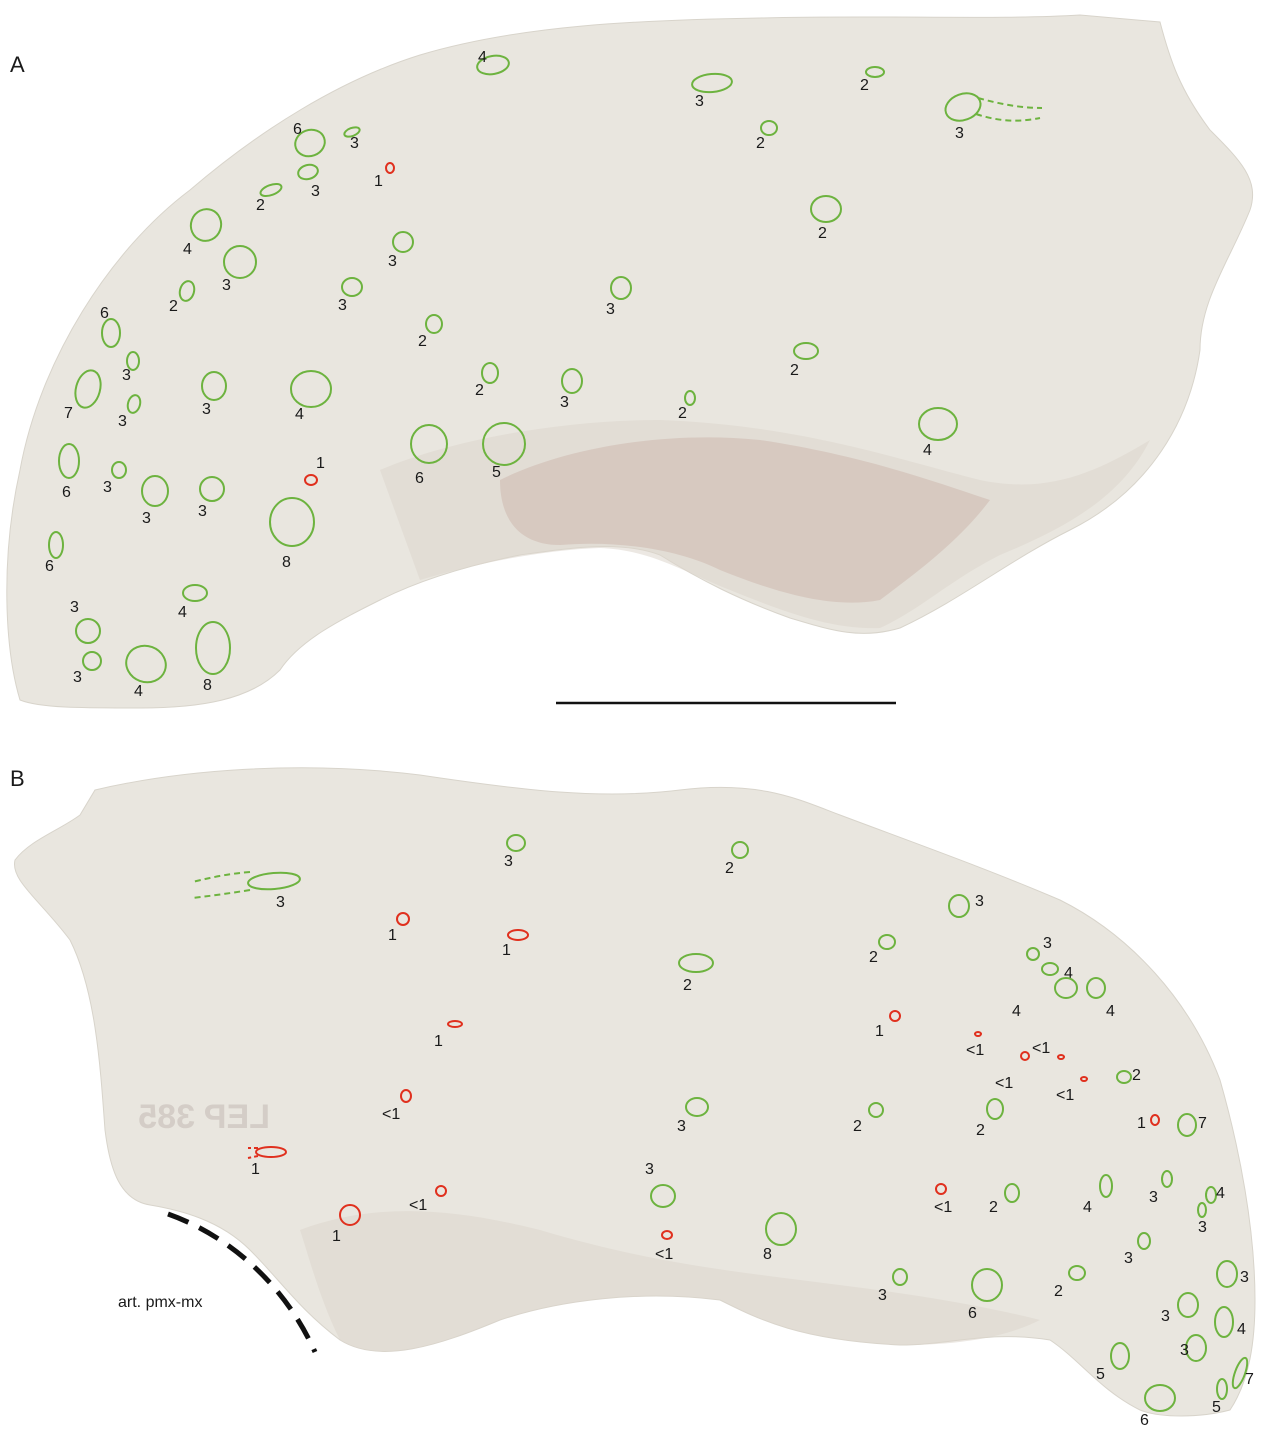 The width and height of the screenshot is (1261, 1430). What do you see at coordinates (242, 1282) in the screenshot?
I see `articulation-arc` at bounding box center [242, 1282].